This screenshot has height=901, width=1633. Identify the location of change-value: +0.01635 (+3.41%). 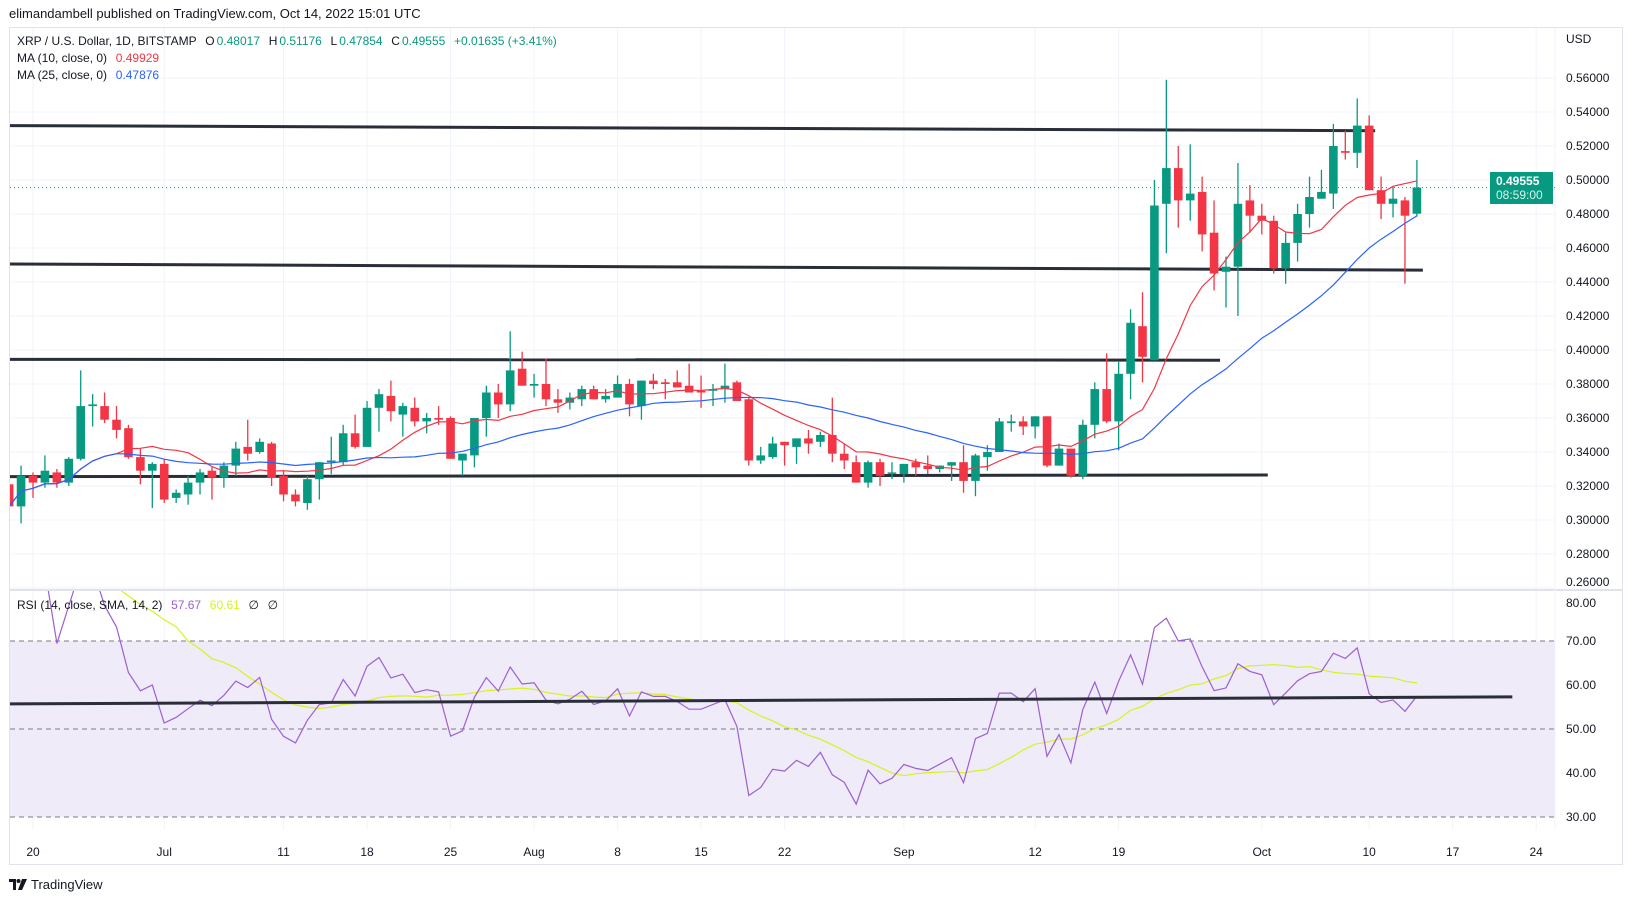
(505, 41).